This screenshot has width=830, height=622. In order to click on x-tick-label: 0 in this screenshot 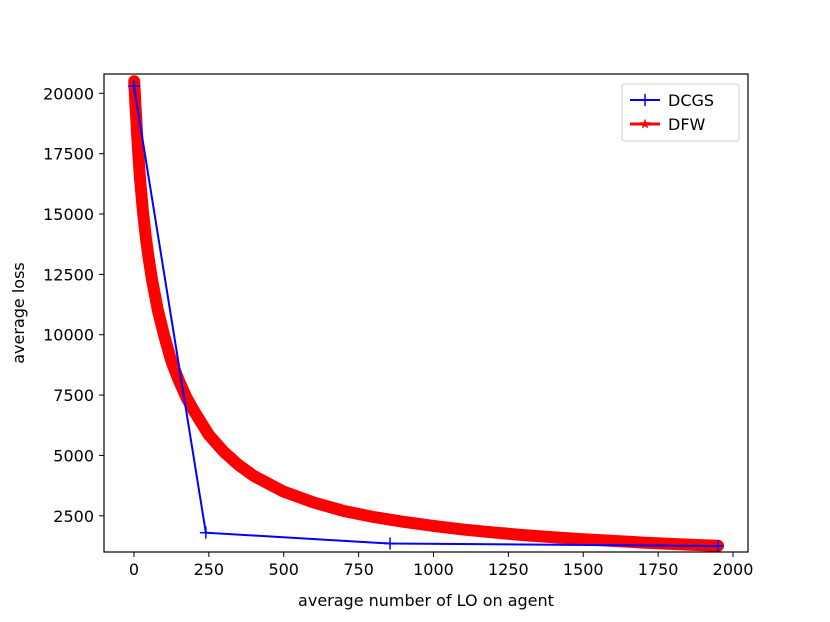, I will do `click(134, 569)`.